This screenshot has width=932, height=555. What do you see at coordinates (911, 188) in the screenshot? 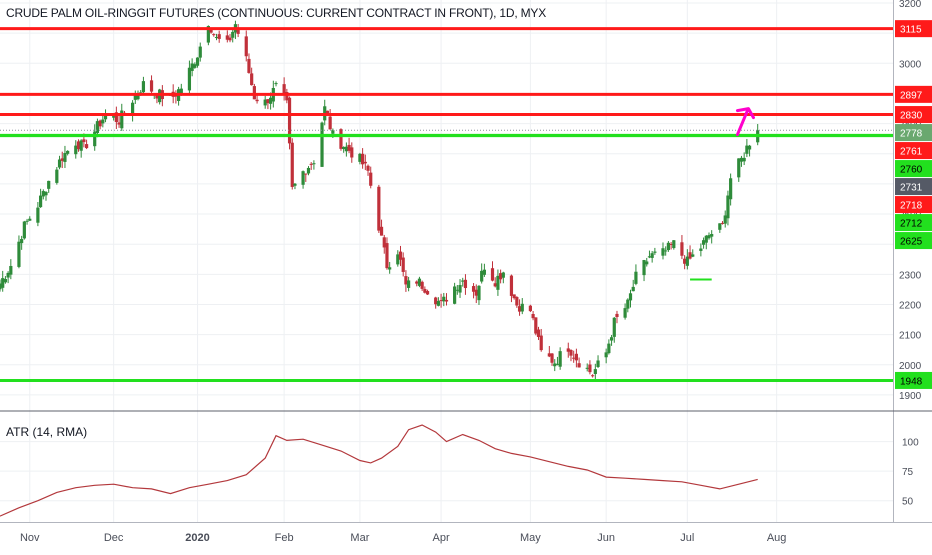
I see `price-label-2731: 2731` at bounding box center [911, 188].